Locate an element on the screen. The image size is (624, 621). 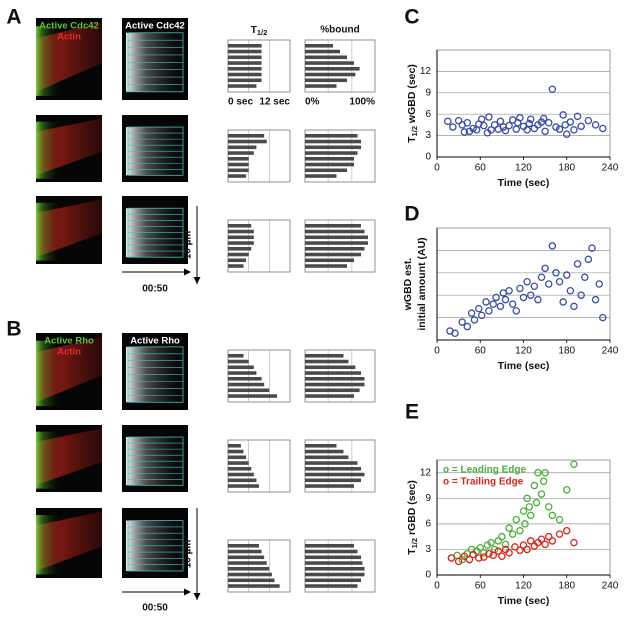
panel-label: E is located at coordinates (412, 412).